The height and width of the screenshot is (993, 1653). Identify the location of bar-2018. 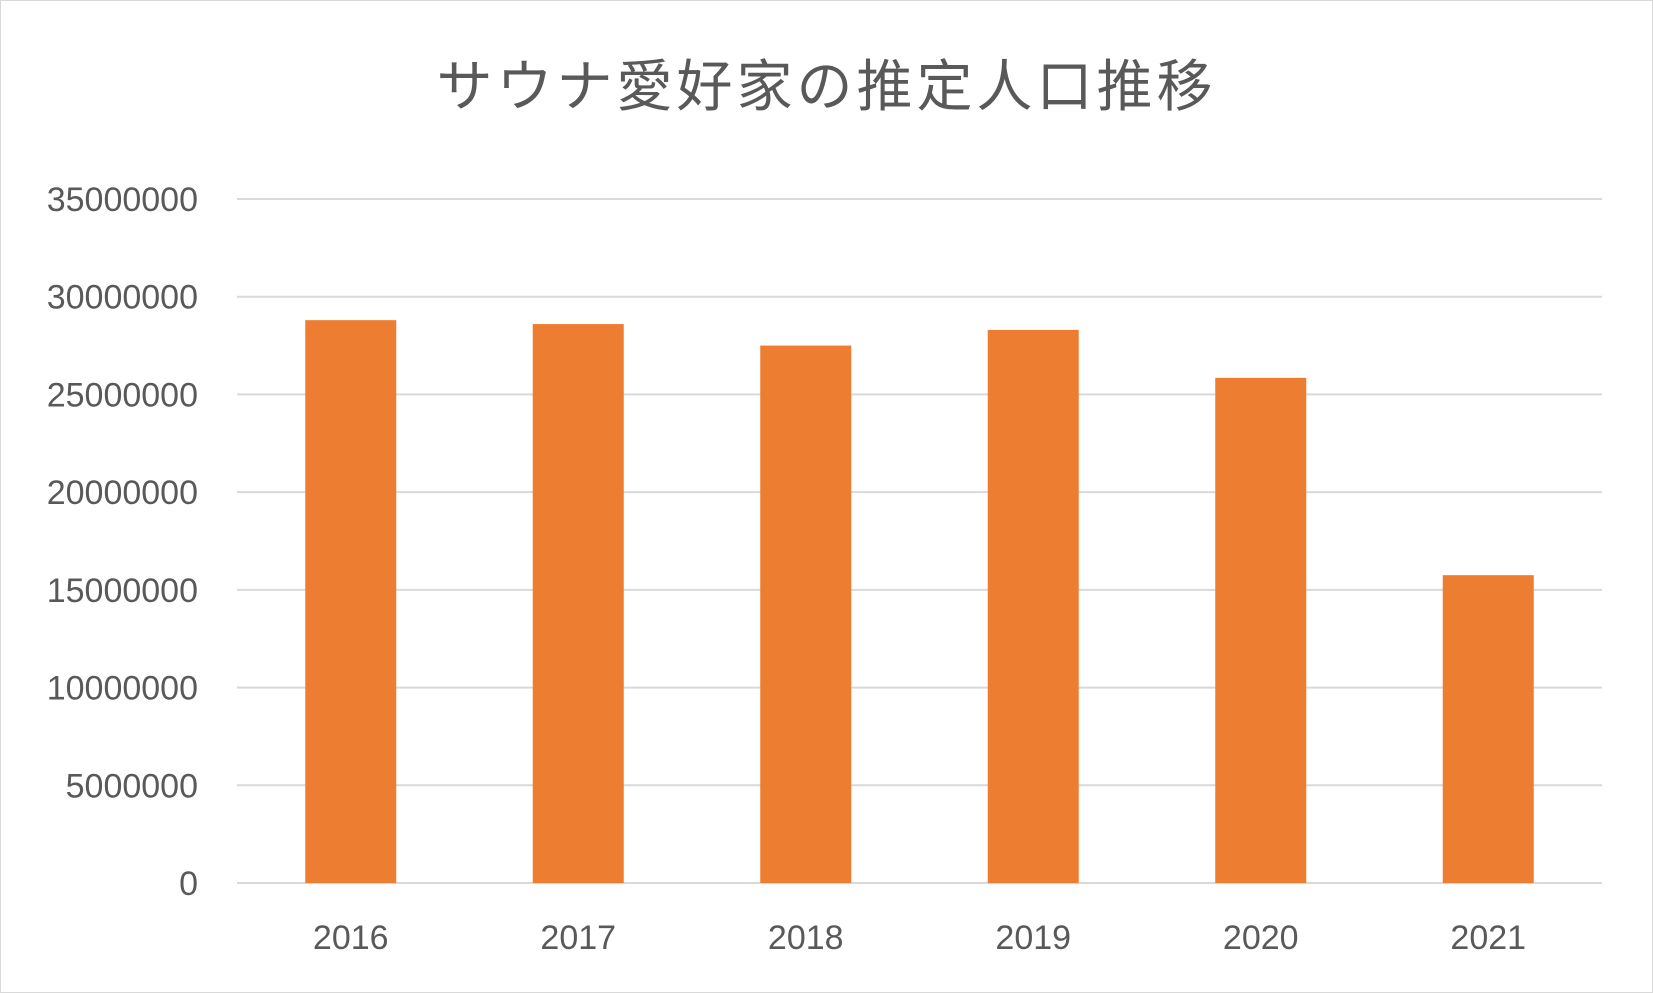
(806, 614).